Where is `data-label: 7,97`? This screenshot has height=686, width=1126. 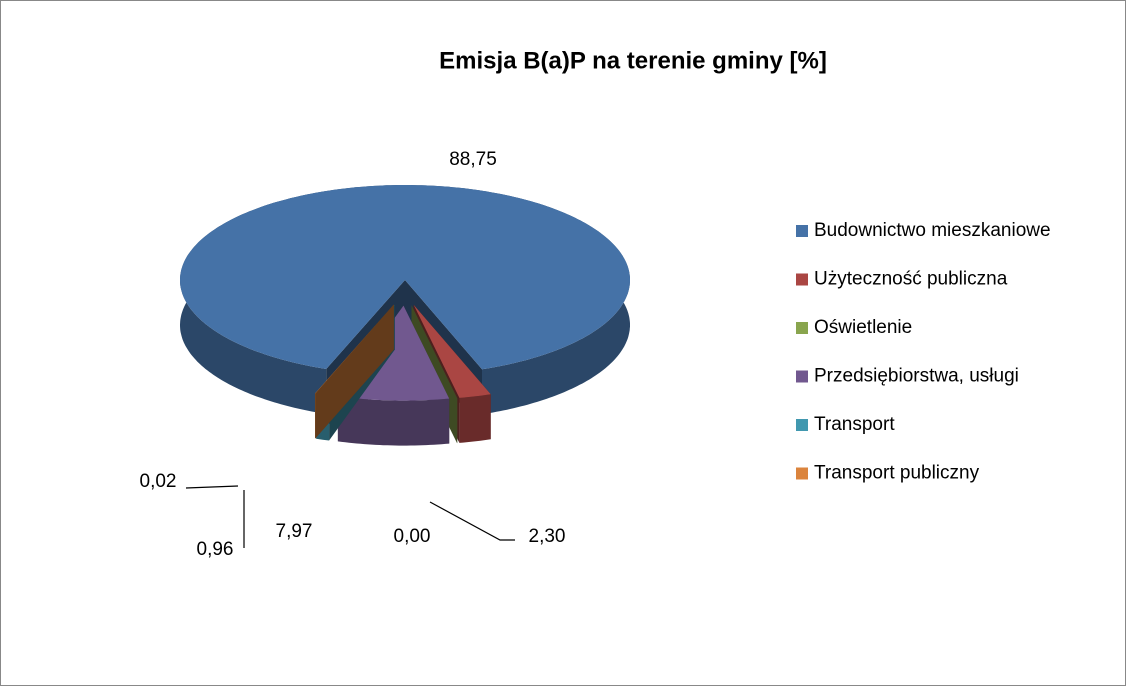 data-label: 7,97 is located at coordinates (294, 531).